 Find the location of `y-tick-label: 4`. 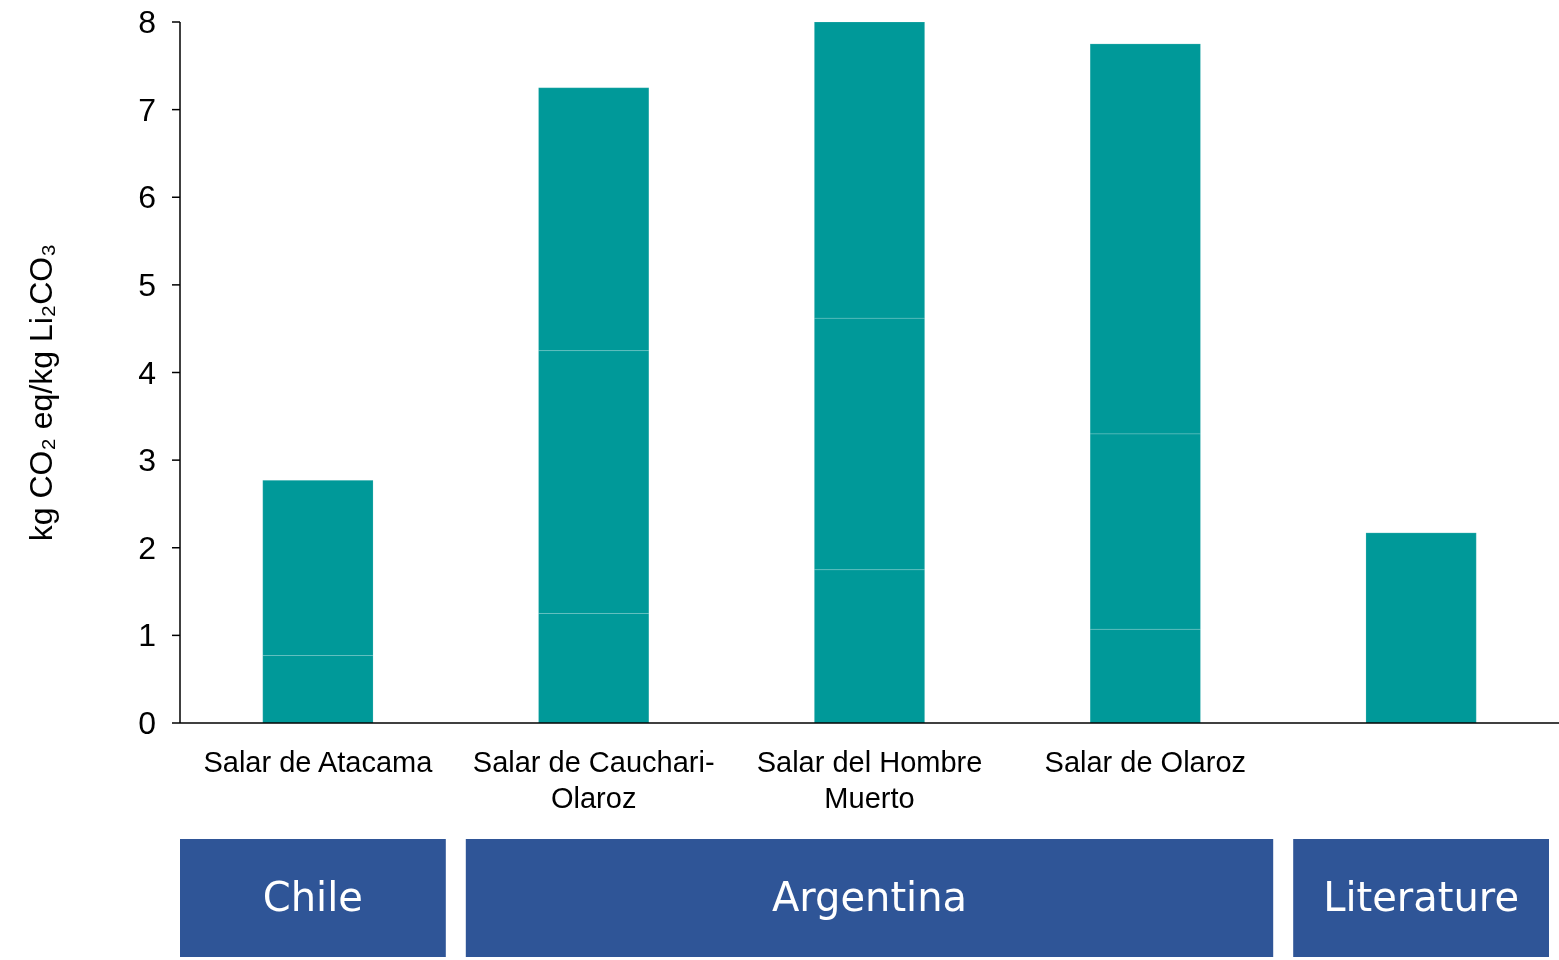

y-tick-label: 4 is located at coordinates (147, 372).